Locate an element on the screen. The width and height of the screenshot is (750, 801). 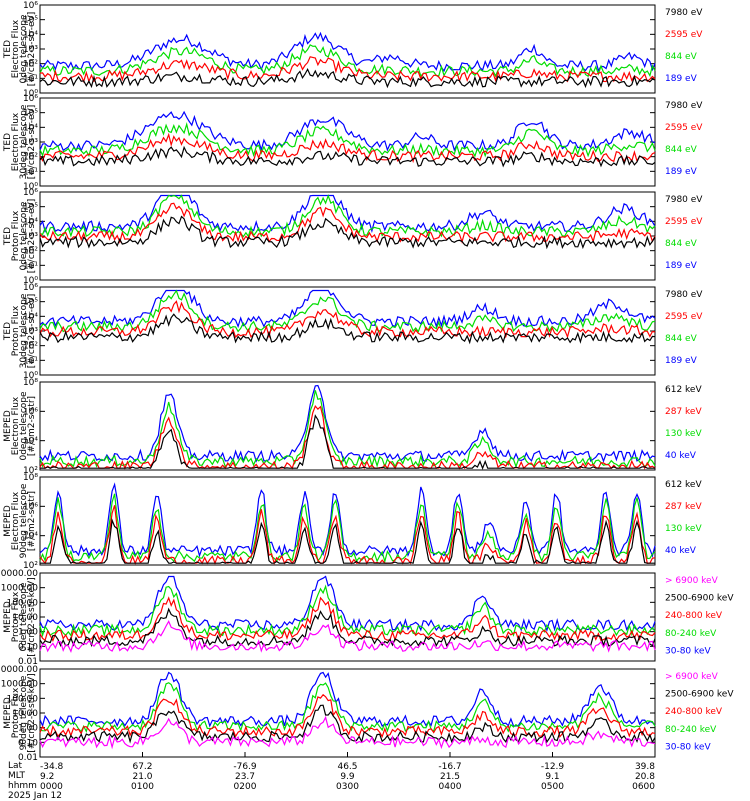
y-axis-label-line: Electron Flux is located at coordinates (16, 141).